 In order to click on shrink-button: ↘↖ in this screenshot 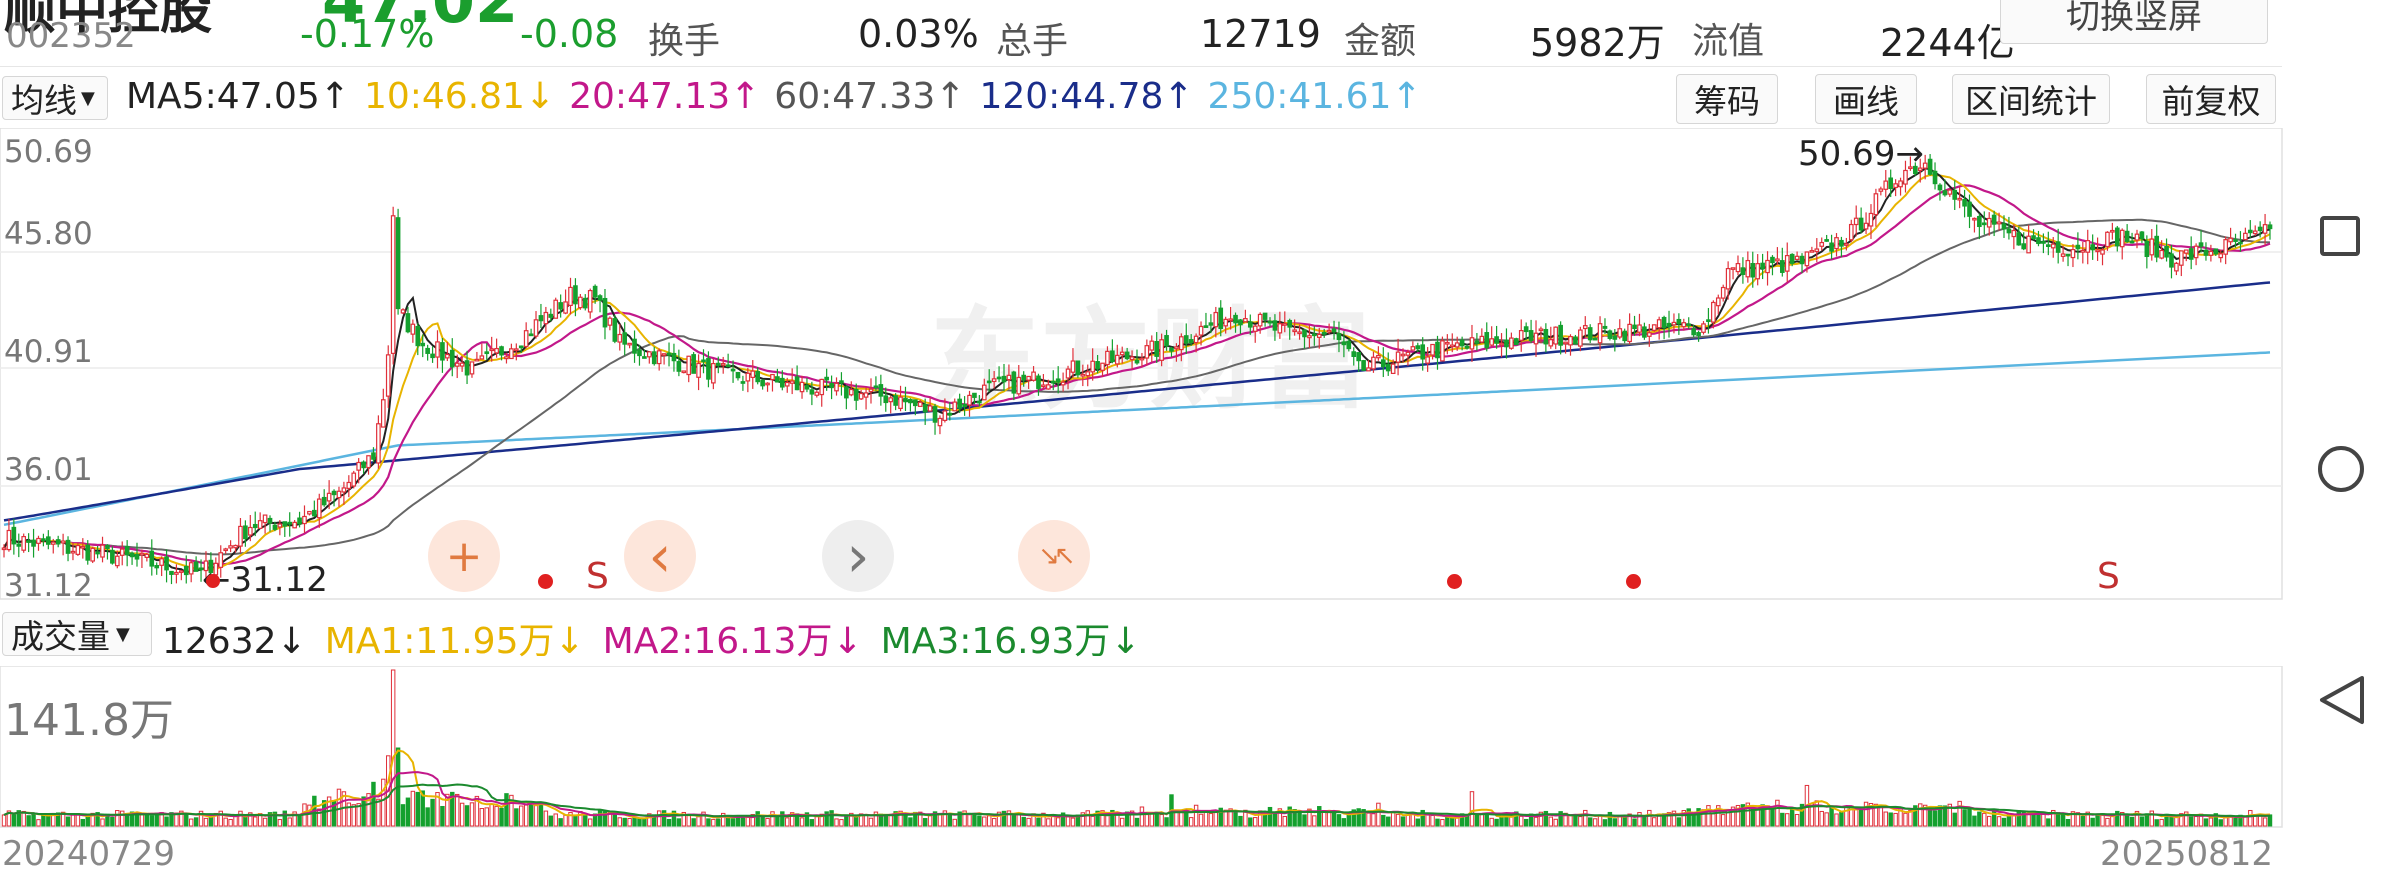, I will do `click(1054, 556)`.